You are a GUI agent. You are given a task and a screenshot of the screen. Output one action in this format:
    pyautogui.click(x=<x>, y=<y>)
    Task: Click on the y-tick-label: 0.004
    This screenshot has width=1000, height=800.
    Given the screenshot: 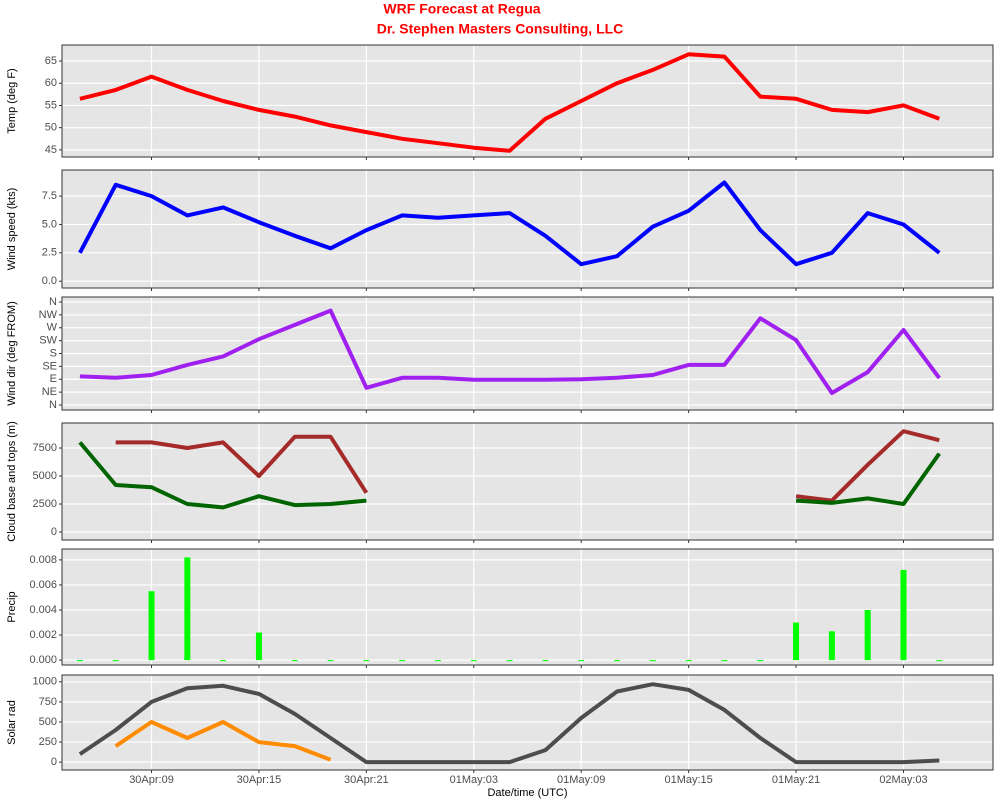 What is the action you would take?
    pyautogui.click(x=43, y=610)
    